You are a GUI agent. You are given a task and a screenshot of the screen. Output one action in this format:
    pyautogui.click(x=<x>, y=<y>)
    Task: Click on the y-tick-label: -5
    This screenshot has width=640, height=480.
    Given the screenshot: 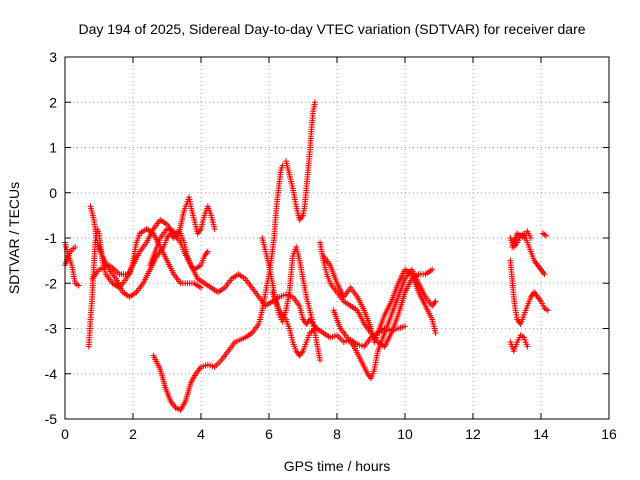 What is the action you would take?
    pyautogui.click(x=51, y=419)
    